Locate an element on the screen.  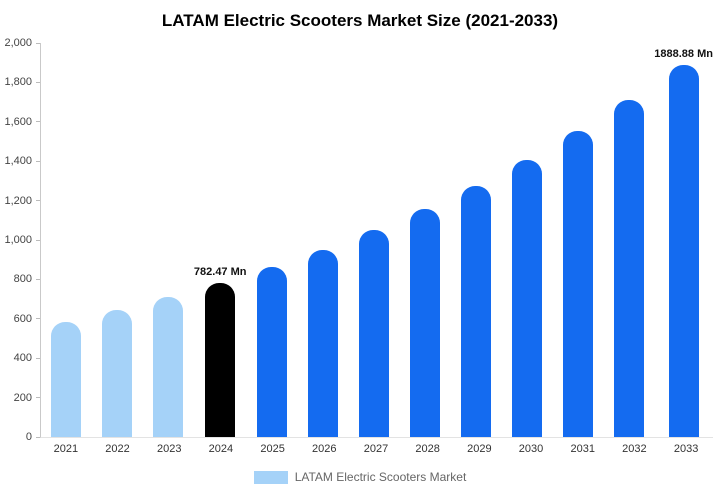
x-axis-label: 2025 is located at coordinates (272, 449).